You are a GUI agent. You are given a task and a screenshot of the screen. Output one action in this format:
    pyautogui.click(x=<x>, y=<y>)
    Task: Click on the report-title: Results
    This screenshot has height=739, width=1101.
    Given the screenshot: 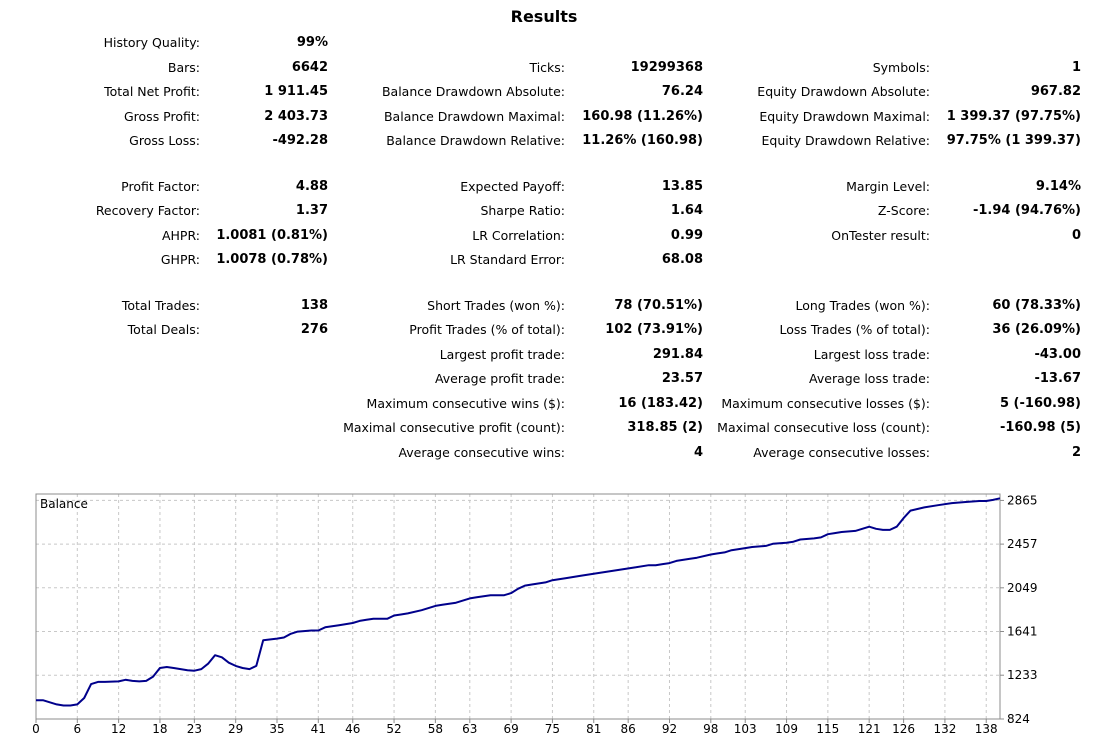 What is the action you would take?
    pyautogui.click(x=544, y=16)
    